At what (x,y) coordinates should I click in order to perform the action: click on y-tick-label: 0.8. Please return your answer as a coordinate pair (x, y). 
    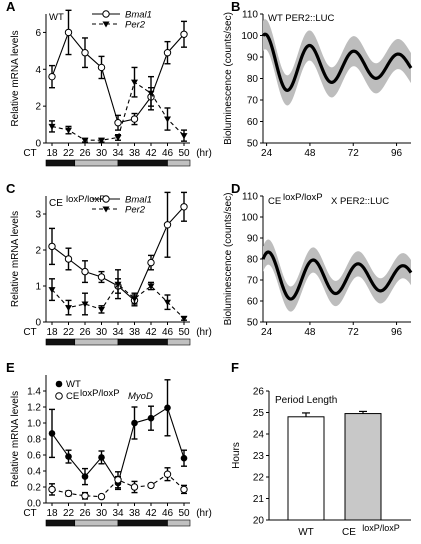
    Looking at the image, I should click on (34, 440).